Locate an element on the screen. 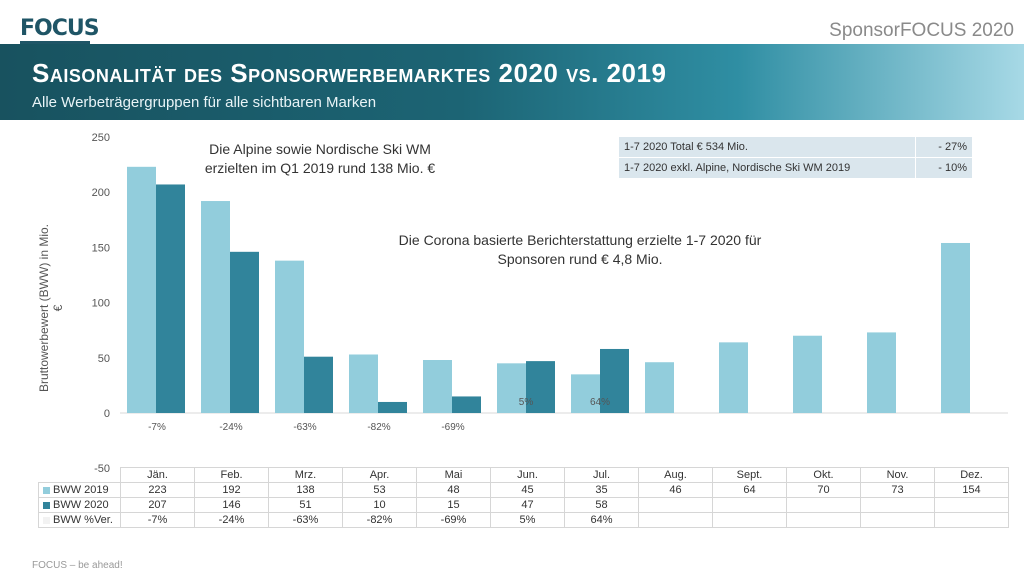 The width and height of the screenshot is (1024, 576). table-cell: 5% is located at coordinates (527, 520).